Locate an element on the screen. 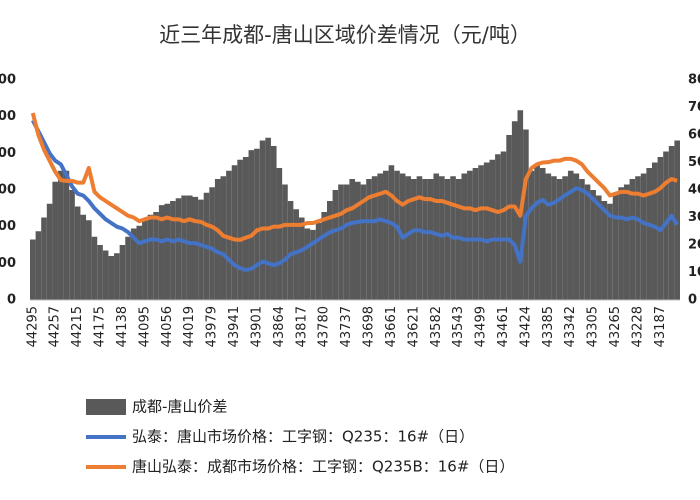  x-tick-label: 43461 is located at coordinates (503, 326).